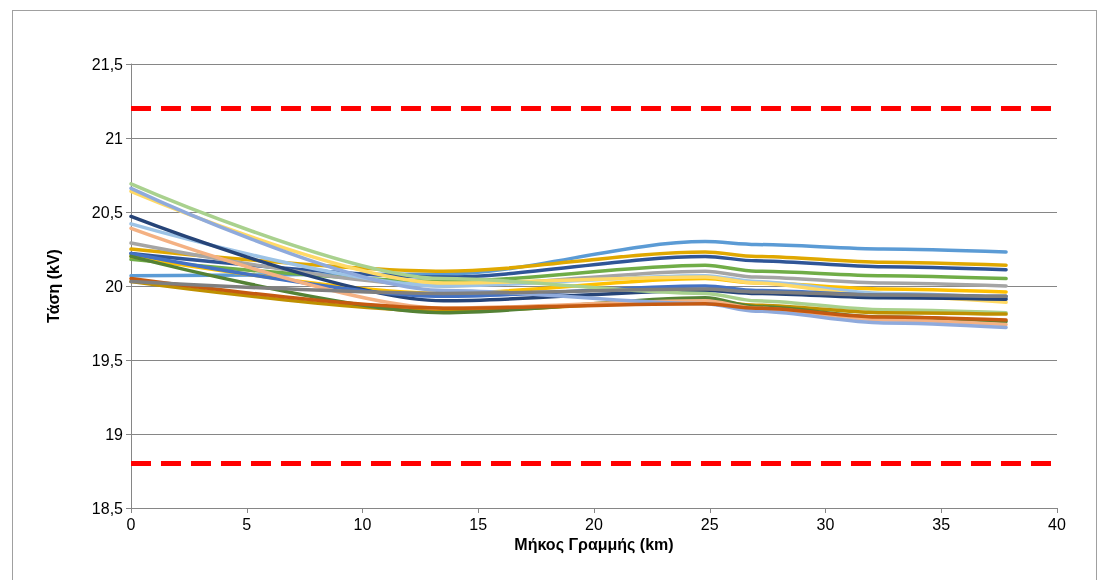 This screenshot has width=1105, height=580. I want to click on x-tick-label: 10, so click(362, 524).